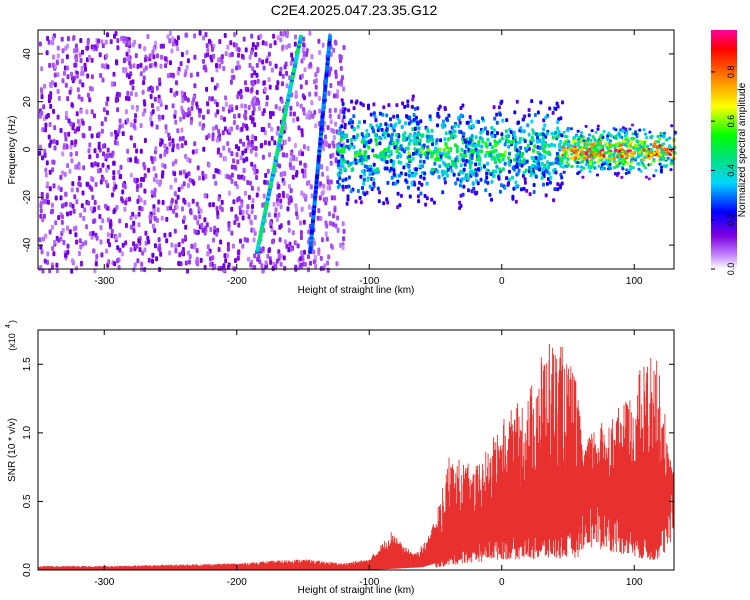 The image size is (750, 600). What do you see at coordinates (11, 335) in the screenshot?
I see `snr-scale-label: (x10 4 )` at bounding box center [11, 335].